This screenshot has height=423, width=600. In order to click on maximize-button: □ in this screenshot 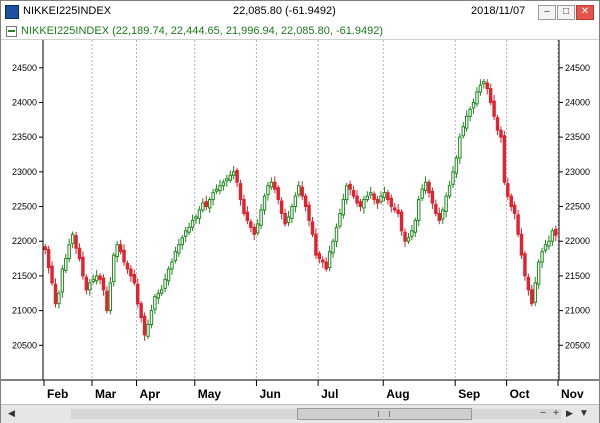, I will do `click(566, 12)`.